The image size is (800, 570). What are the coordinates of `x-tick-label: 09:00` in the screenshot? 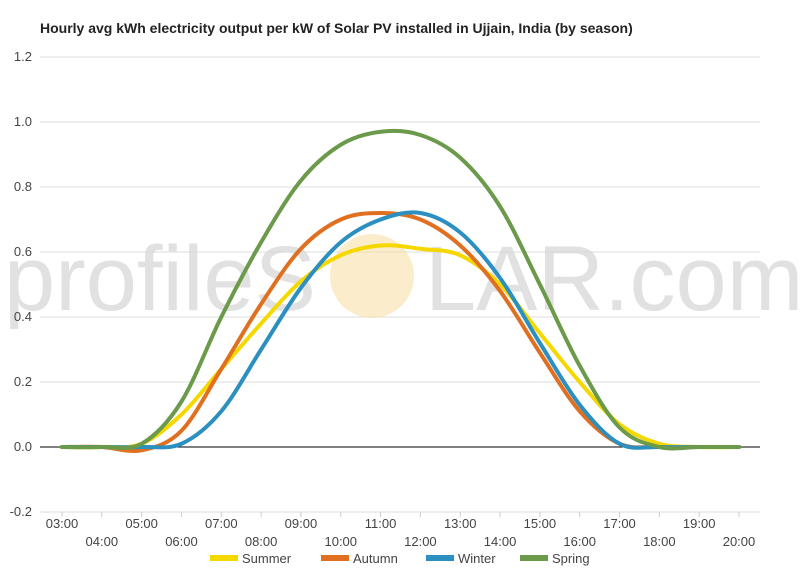 It's located at (301, 523).